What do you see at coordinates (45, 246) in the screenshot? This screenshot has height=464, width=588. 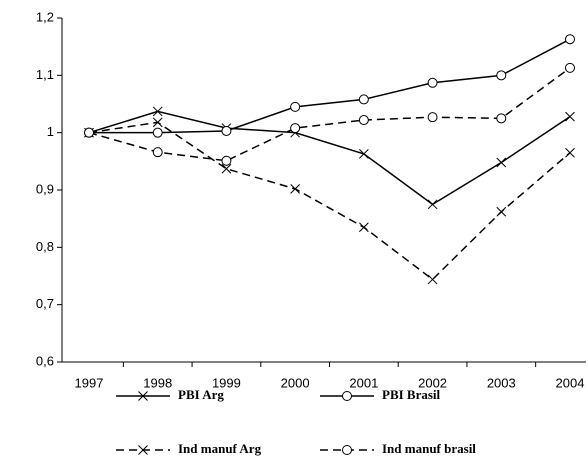 I see `y-tick-label: 0,8` at bounding box center [45, 246].